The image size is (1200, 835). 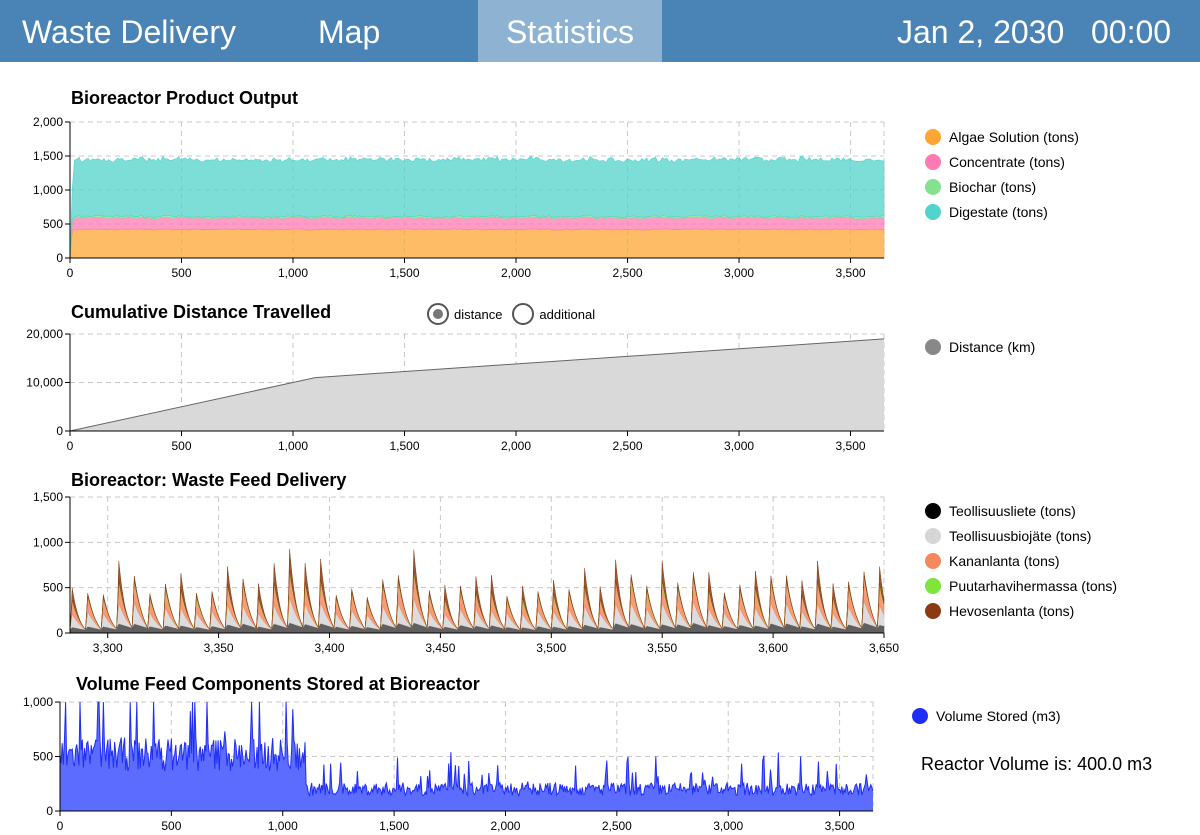 I want to click on distance-area, so click(x=477, y=384).